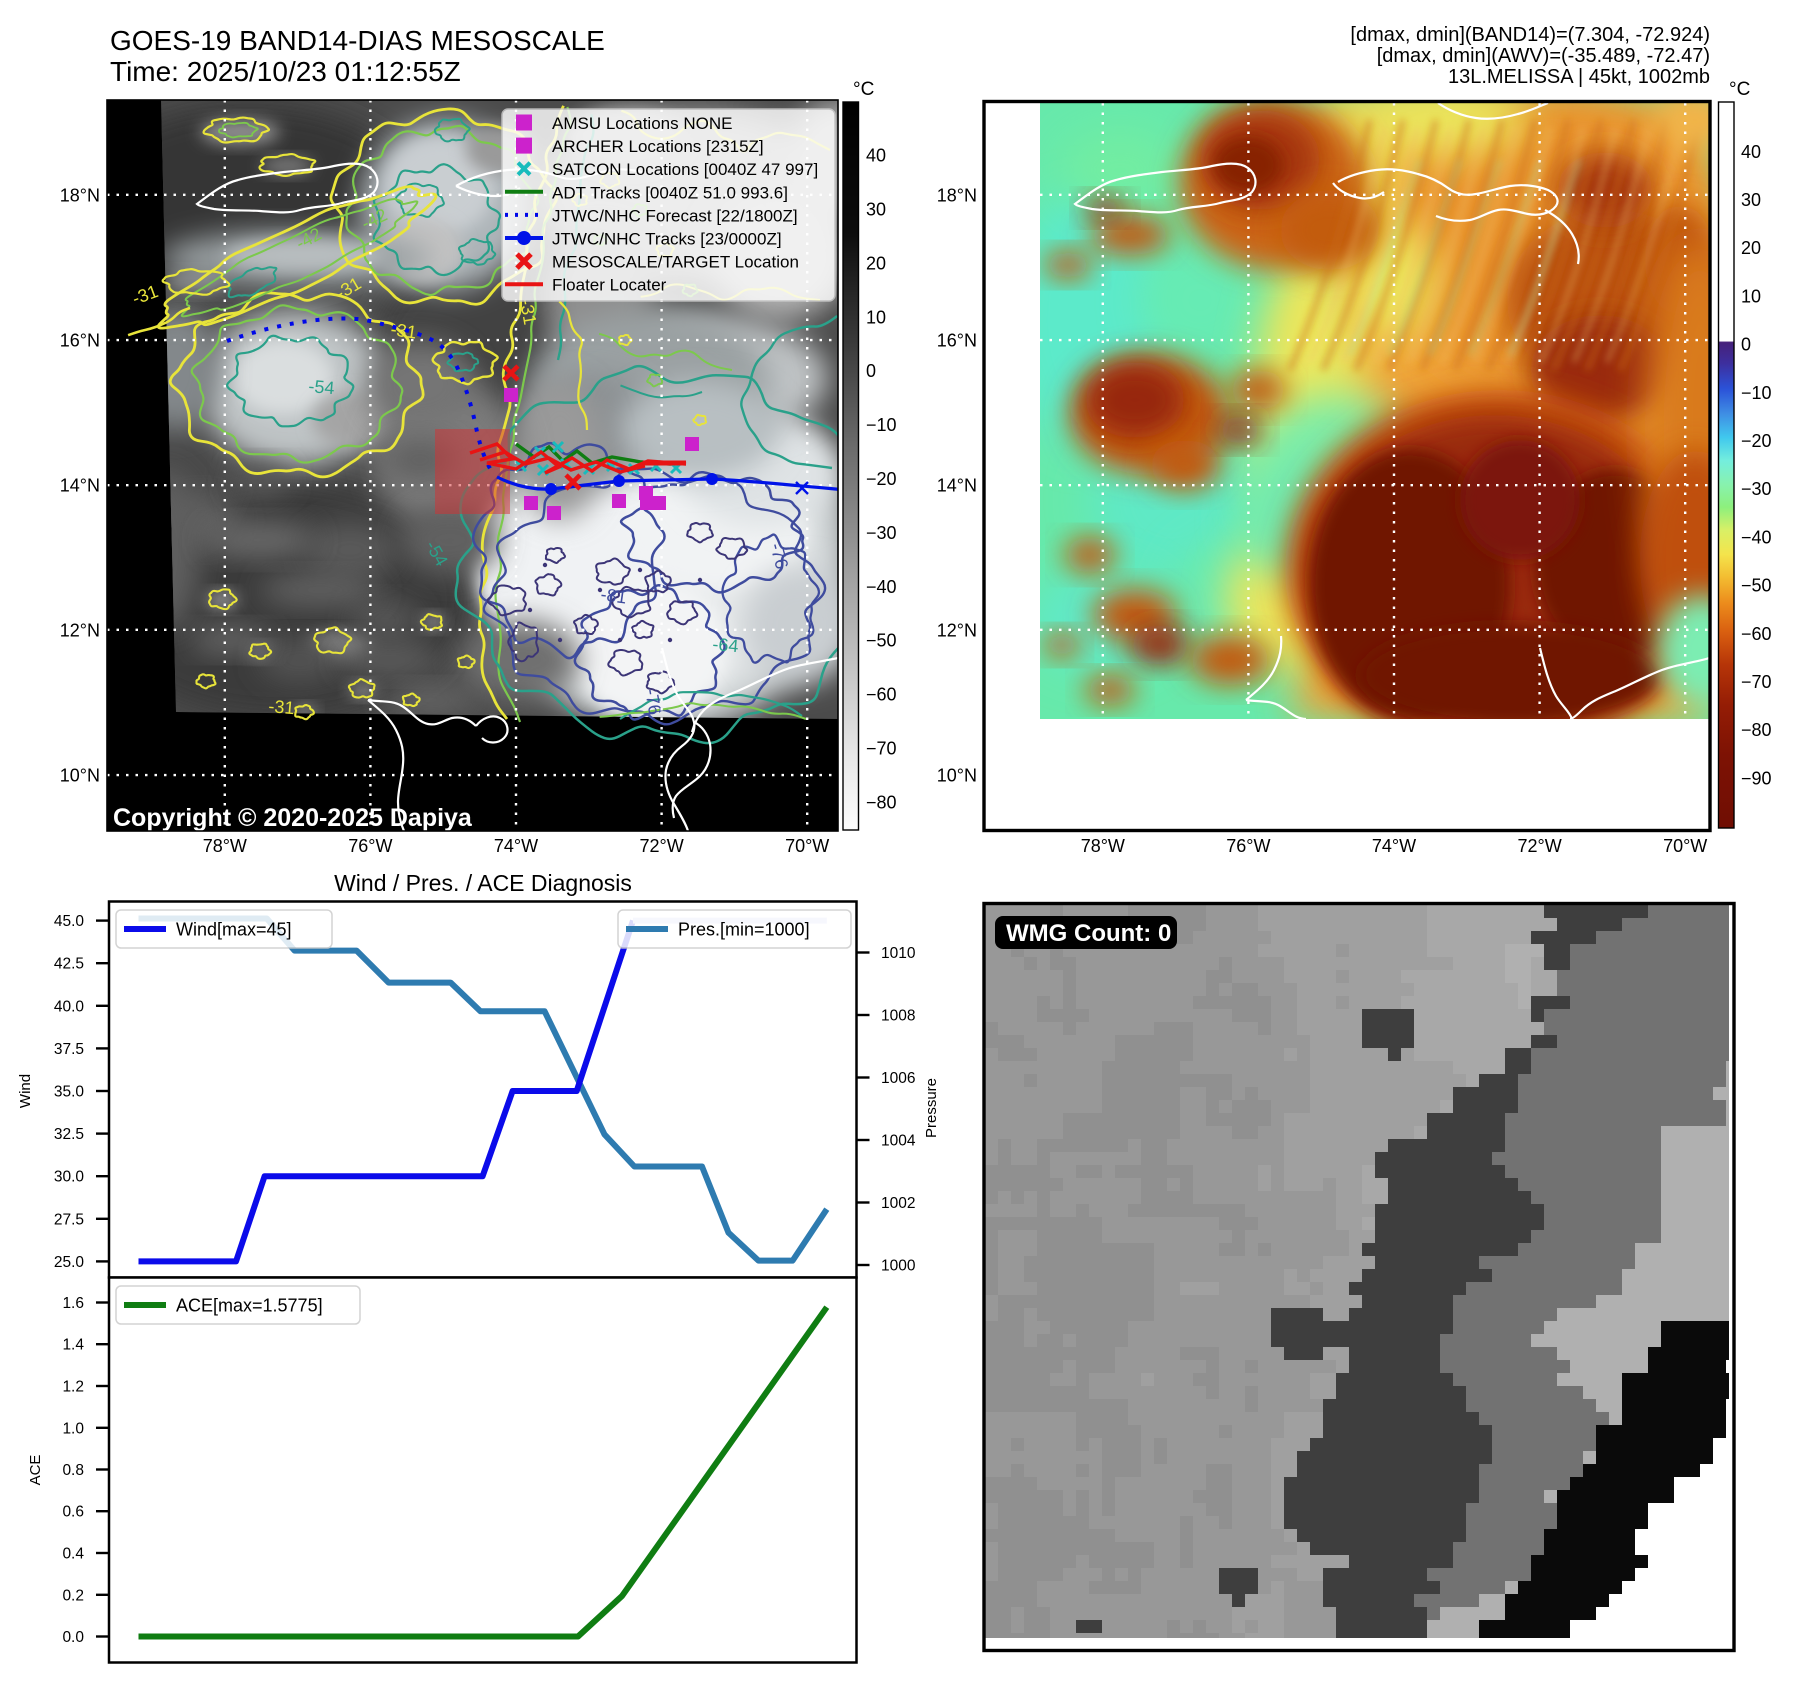 The image size is (1801, 1690). Describe the element at coordinates (69, 1134) in the screenshot. I see `svg-text: 32.5` at that location.